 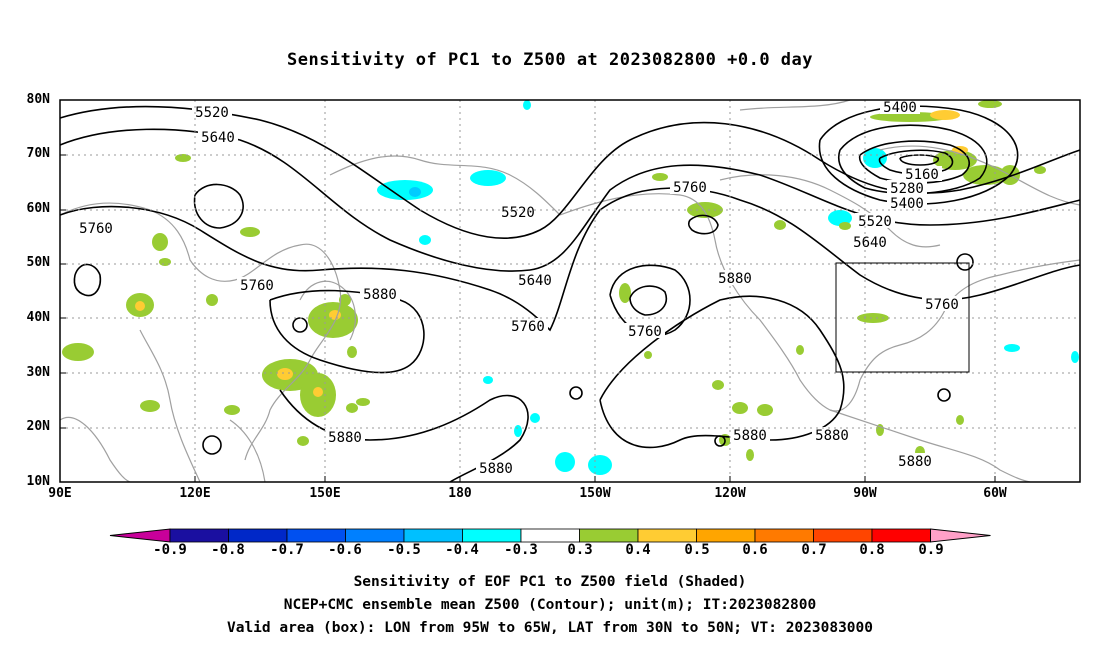 What do you see at coordinates (38, 426) in the screenshot?
I see `lat-label-20n: 20N` at bounding box center [38, 426].